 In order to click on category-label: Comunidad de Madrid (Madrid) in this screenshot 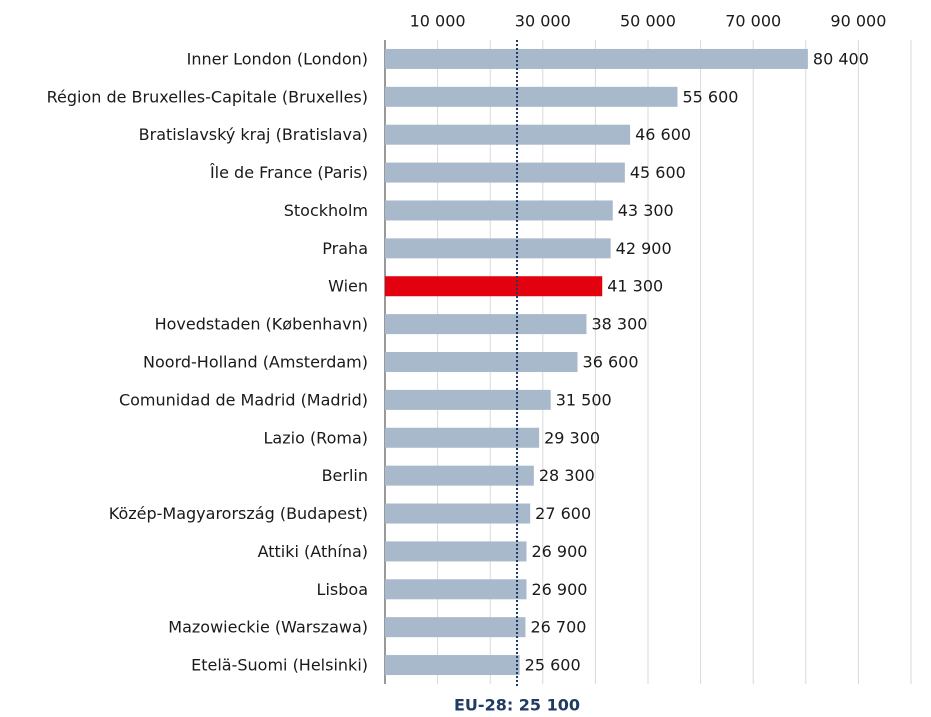, I will do `click(243, 399)`.